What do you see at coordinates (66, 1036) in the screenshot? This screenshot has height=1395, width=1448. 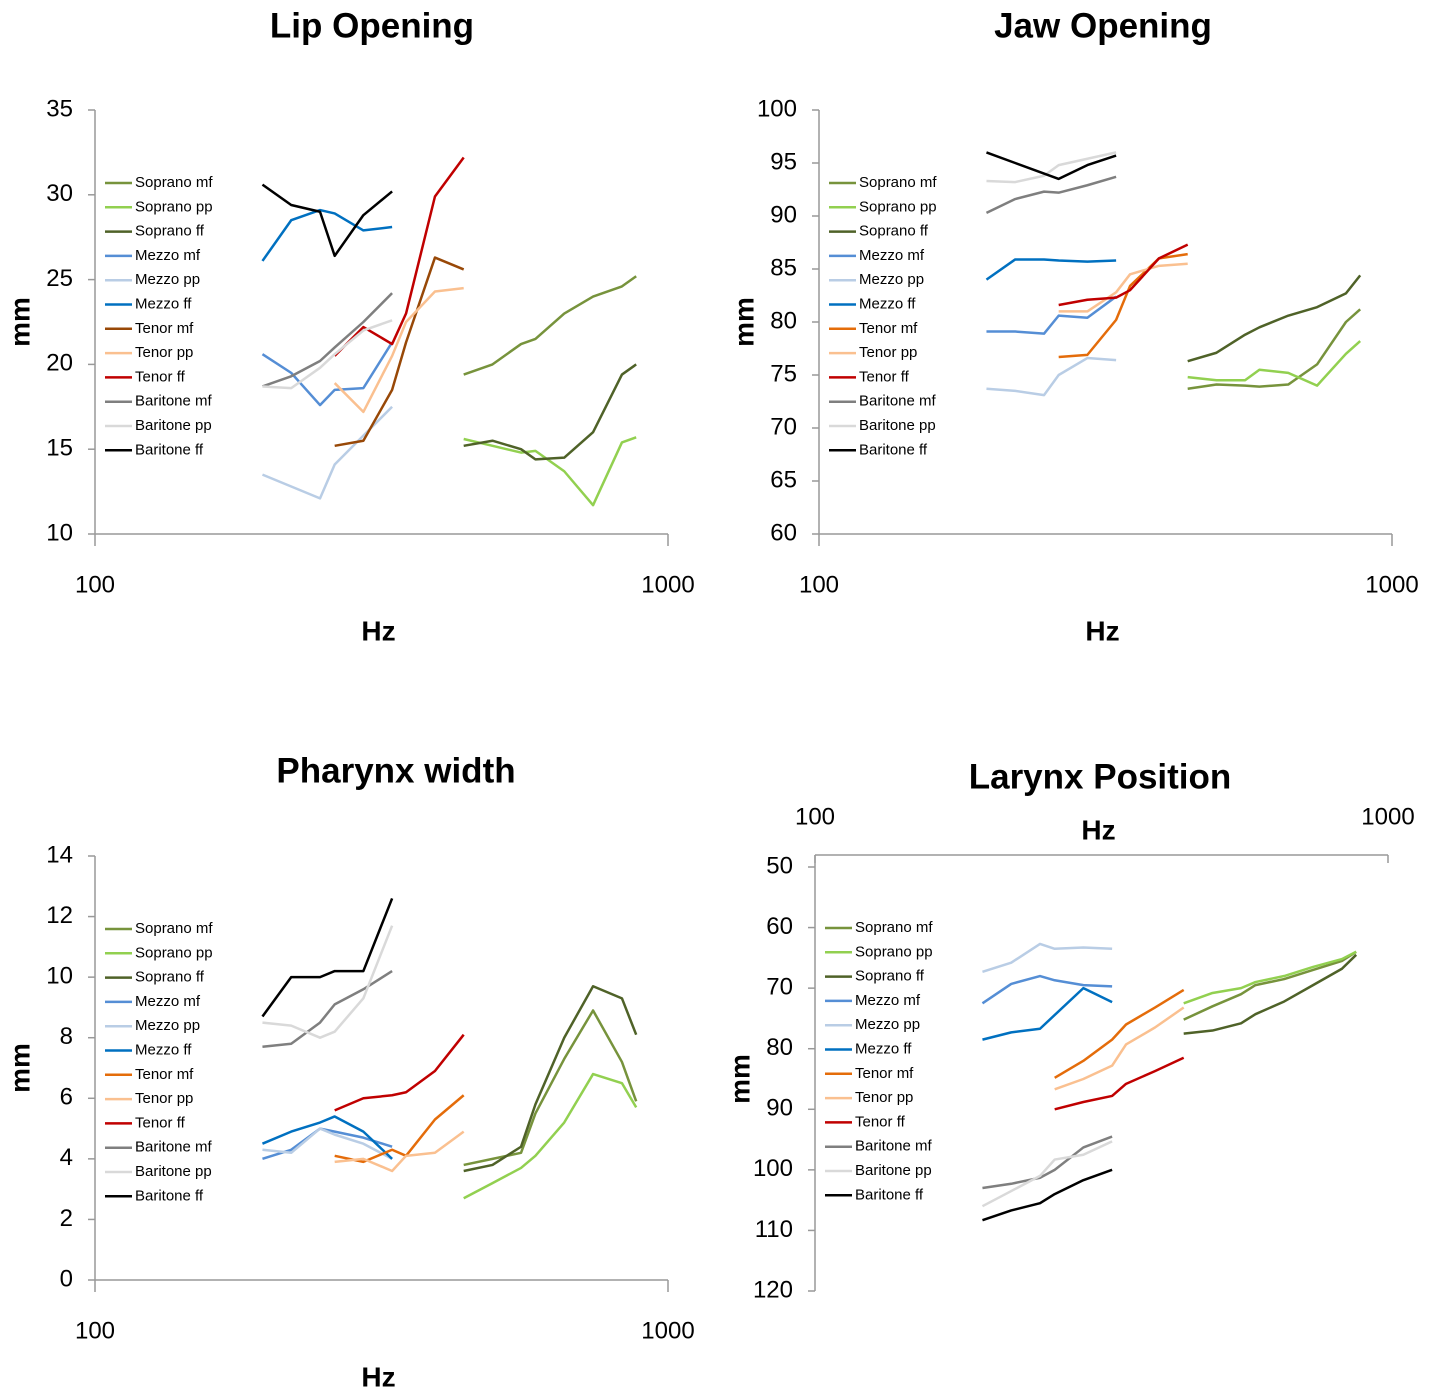 I see `y-tick-label: 8` at bounding box center [66, 1036].